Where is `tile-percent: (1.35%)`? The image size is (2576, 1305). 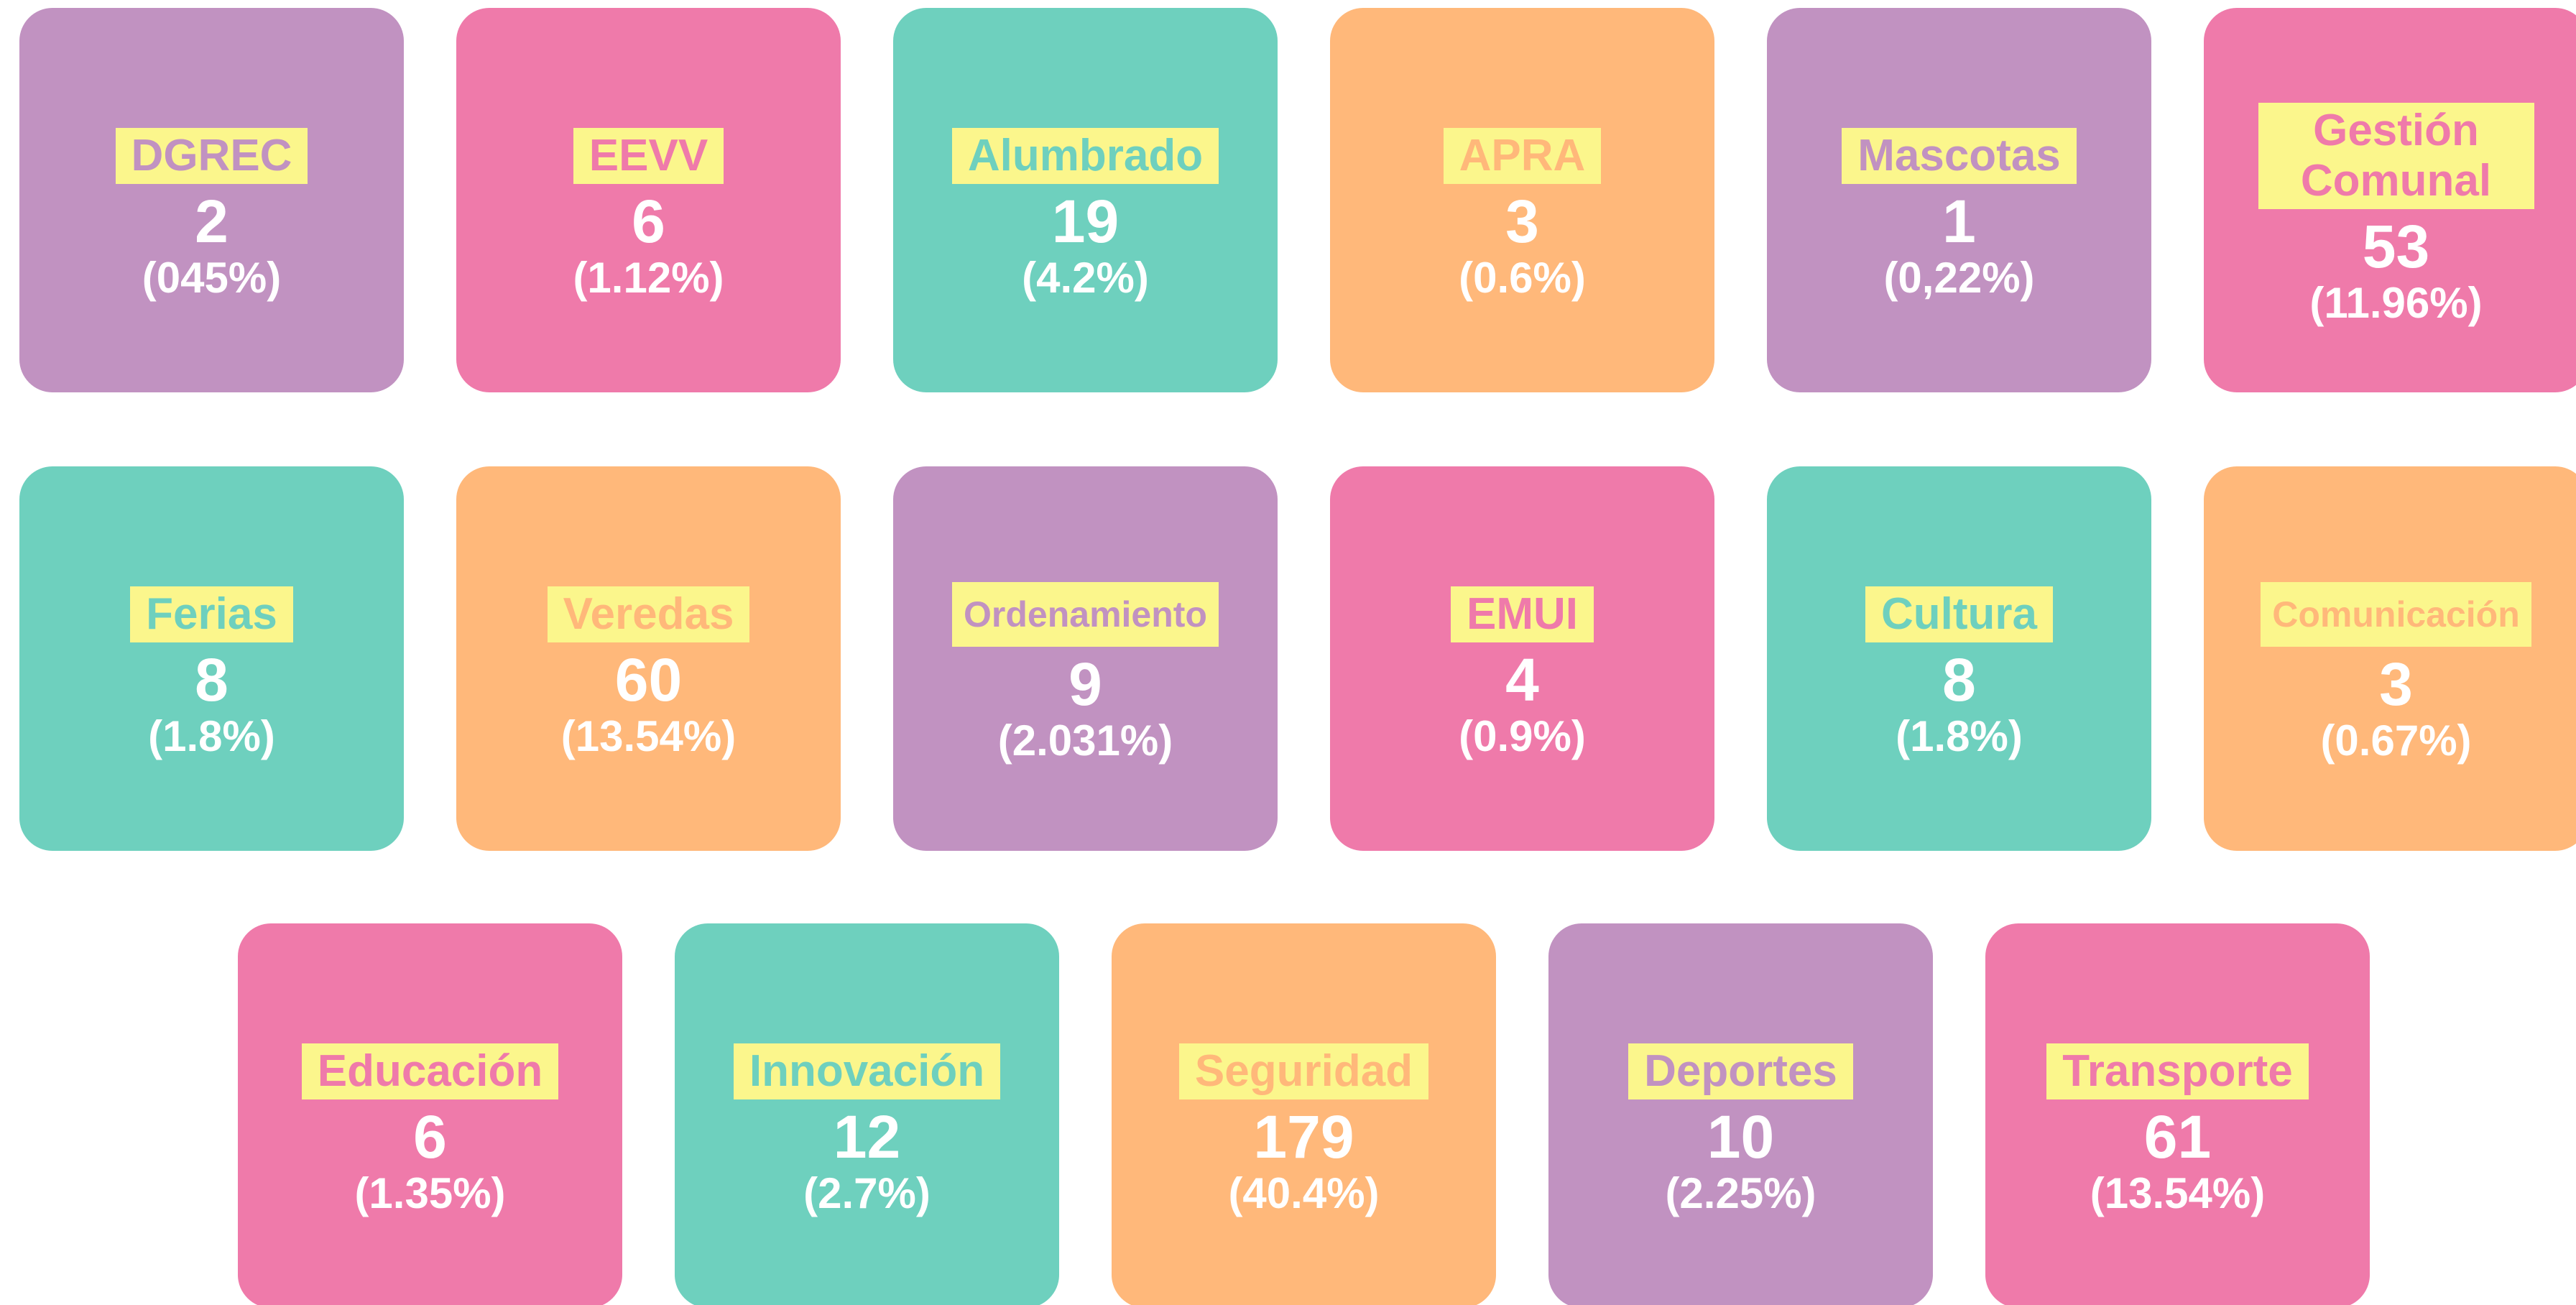
tile-percent: (1.35%) is located at coordinates (430, 1192).